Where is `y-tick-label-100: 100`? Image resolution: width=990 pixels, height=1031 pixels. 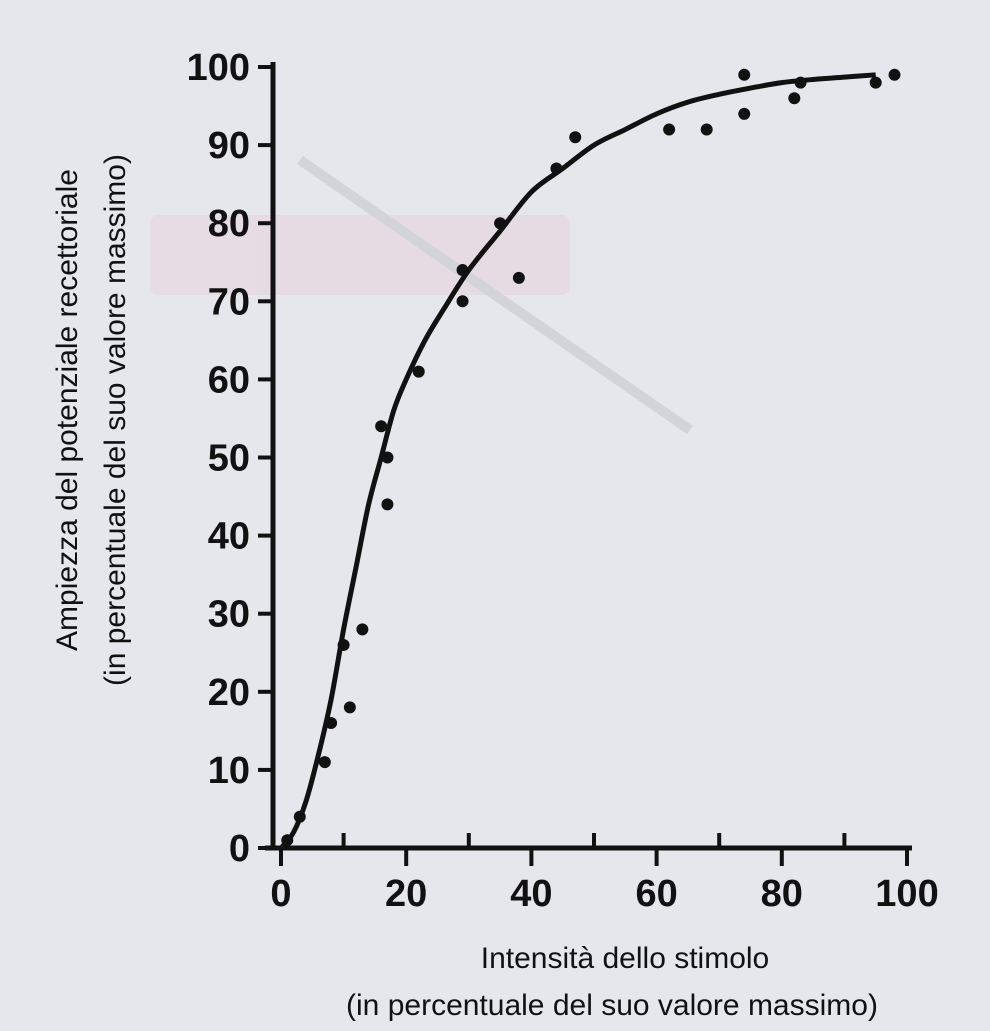 y-tick-label-100: 100 is located at coordinates (218, 68).